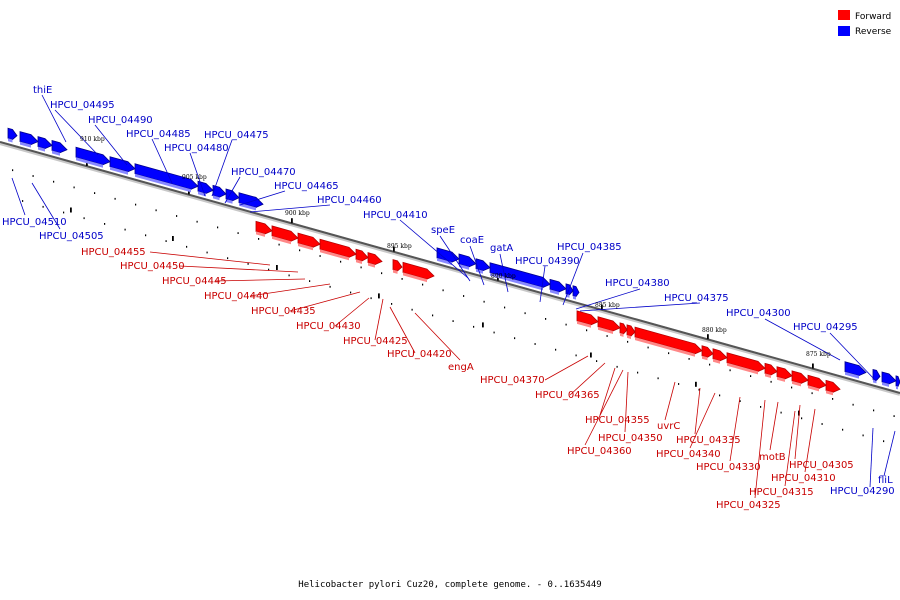  Describe the element at coordinates (152, 266) in the screenshot. I see `gene-label-HPCU_04450: HPCU_04450` at that location.